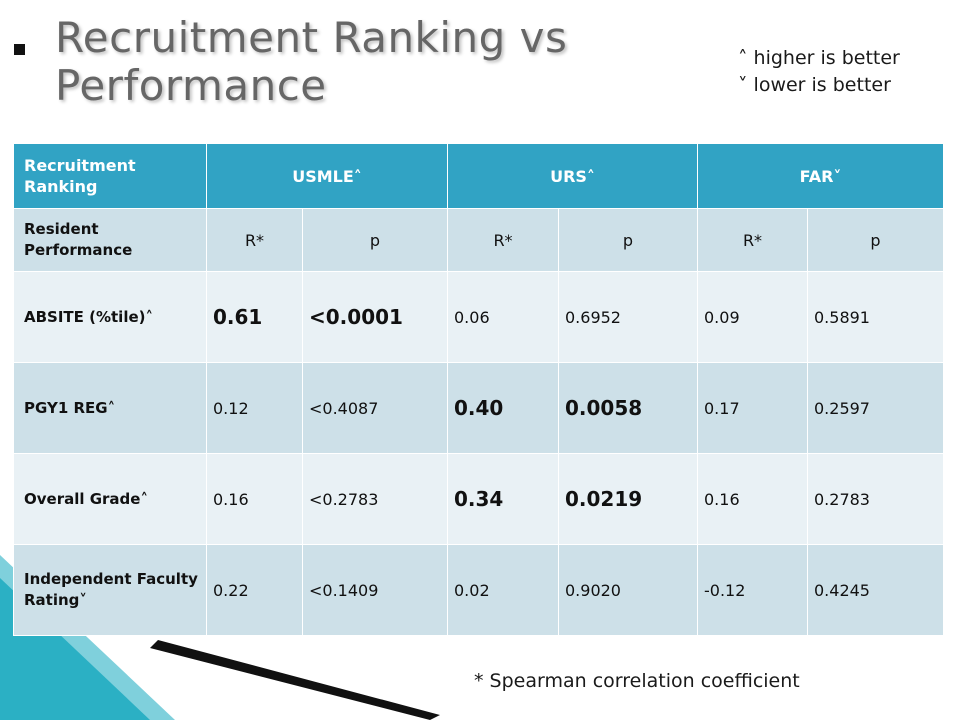 This screenshot has width=960, height=720. What do you see at coordinates (875, 317) in the screenshot?
I see `table-cell: 0.5891` at bounding box center [875, 317].